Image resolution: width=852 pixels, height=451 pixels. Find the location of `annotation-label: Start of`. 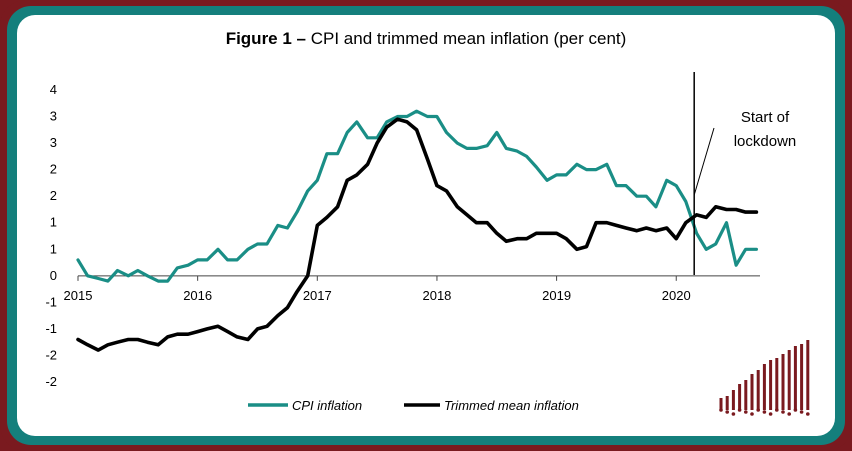

annotation-label: Start of is located at coordinates (765, 117).